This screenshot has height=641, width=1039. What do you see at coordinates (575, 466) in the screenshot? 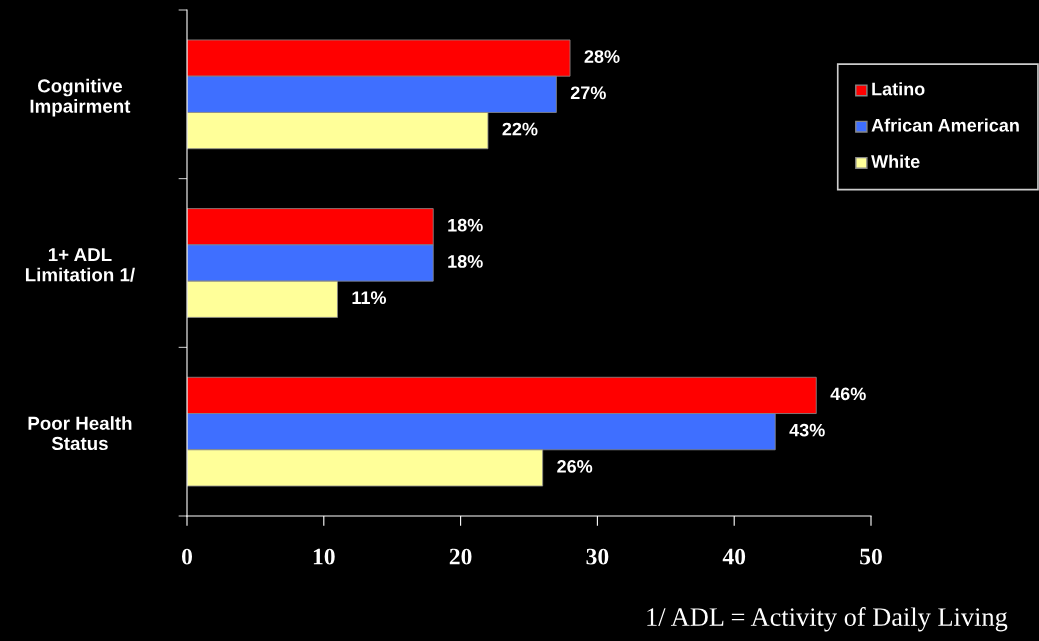
I see `data-label: 26%` at bounding box center [575, 466].